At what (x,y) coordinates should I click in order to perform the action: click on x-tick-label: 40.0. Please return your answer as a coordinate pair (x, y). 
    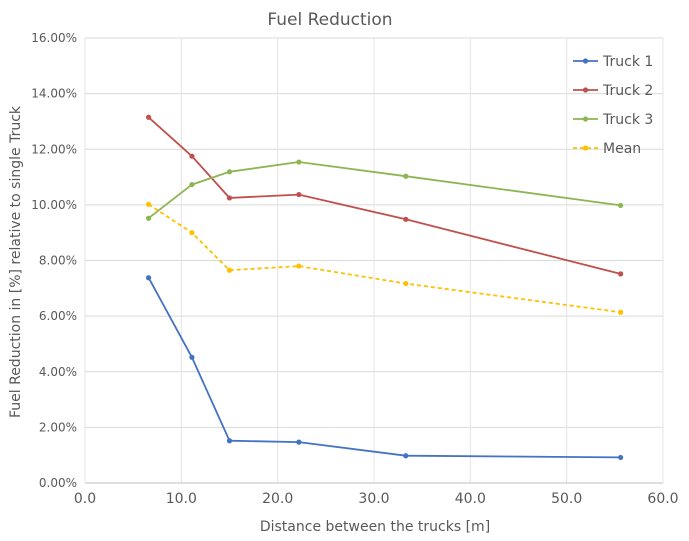
    Looking at the image, I should click on (470, 499).